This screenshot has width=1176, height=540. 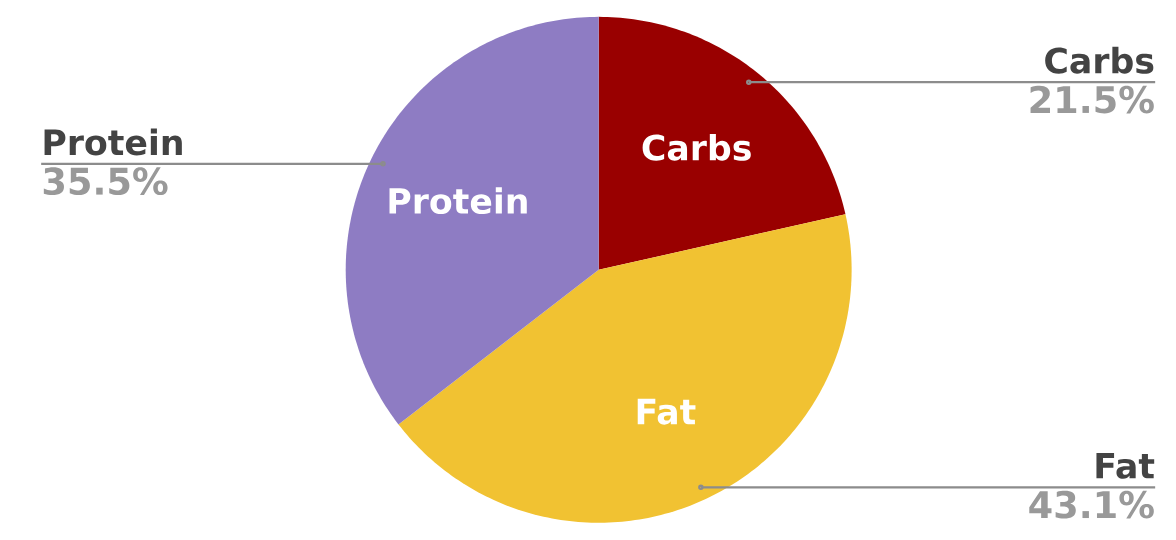 What do you see at coordinates (105, 181) in the screenshot?
I see `data-label: 35.5%` at bounding box center [105, 181].